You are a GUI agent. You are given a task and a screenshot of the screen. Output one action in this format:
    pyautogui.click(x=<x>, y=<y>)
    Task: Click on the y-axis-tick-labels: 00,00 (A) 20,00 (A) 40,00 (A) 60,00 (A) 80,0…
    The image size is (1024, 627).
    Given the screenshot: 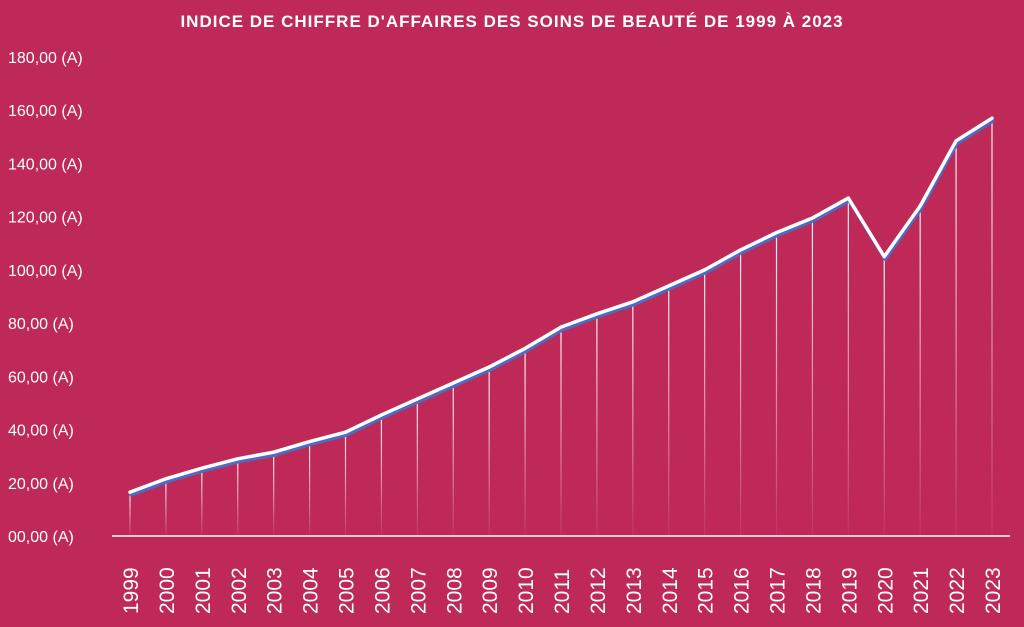 What is the action you would take?
    pyautogui.click(x=45, y=298)
    